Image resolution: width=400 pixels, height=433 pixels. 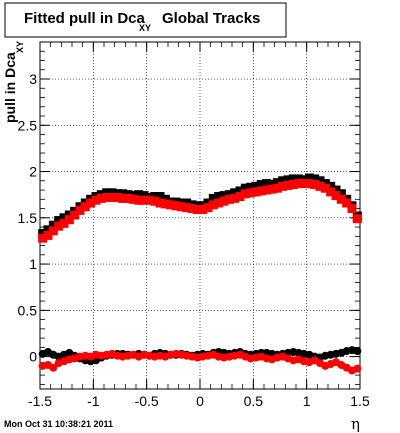 I want to click on x-tick-label: 1, so click(x=307, y=401).